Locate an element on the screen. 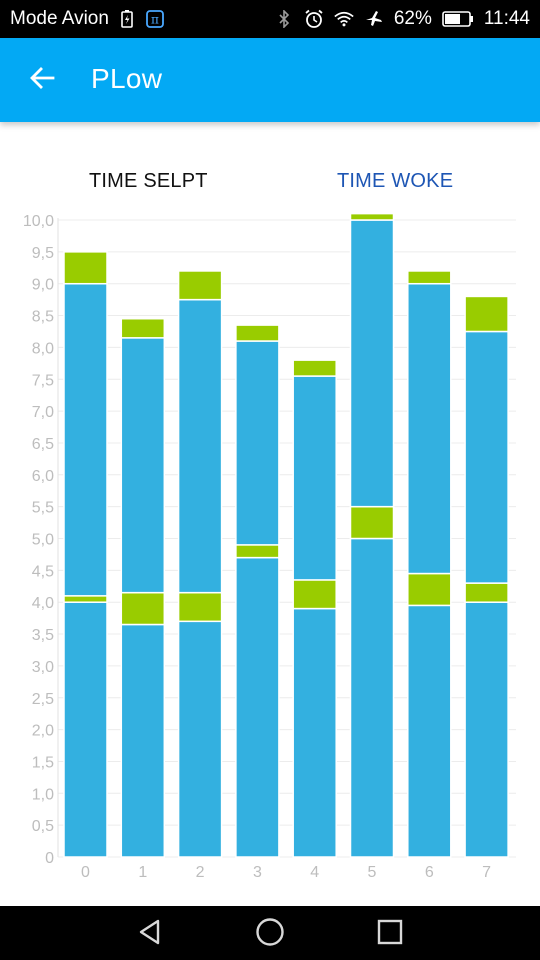 The image size is (540, 960). nav-recents-button is located at coordinates (390, 934).